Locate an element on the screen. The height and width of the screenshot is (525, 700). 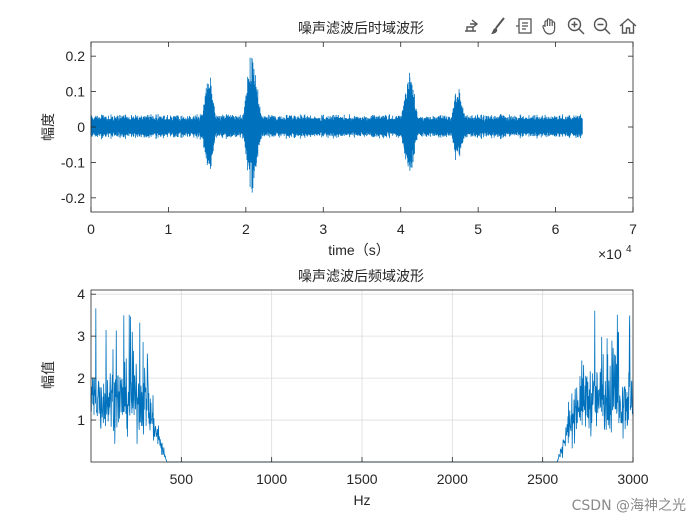
y-tick-label: 2 is located at coordinates (81, 378).